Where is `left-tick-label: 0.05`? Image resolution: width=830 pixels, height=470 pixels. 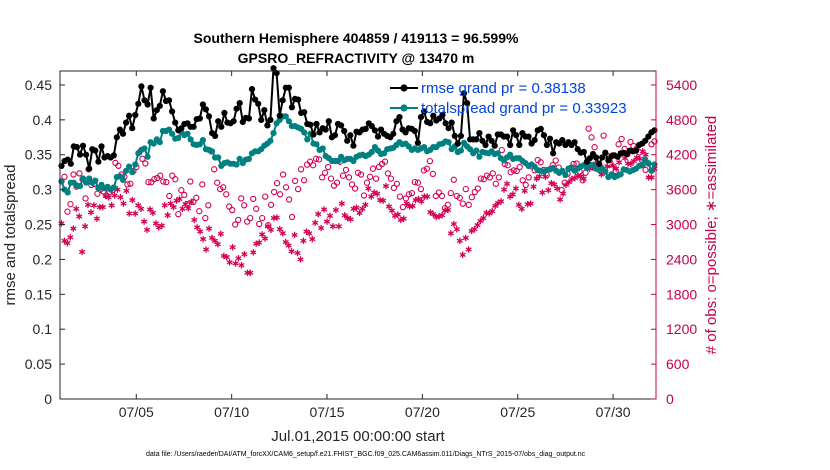
left-tick-label: 0.05 is located at coordinates (38, 364).